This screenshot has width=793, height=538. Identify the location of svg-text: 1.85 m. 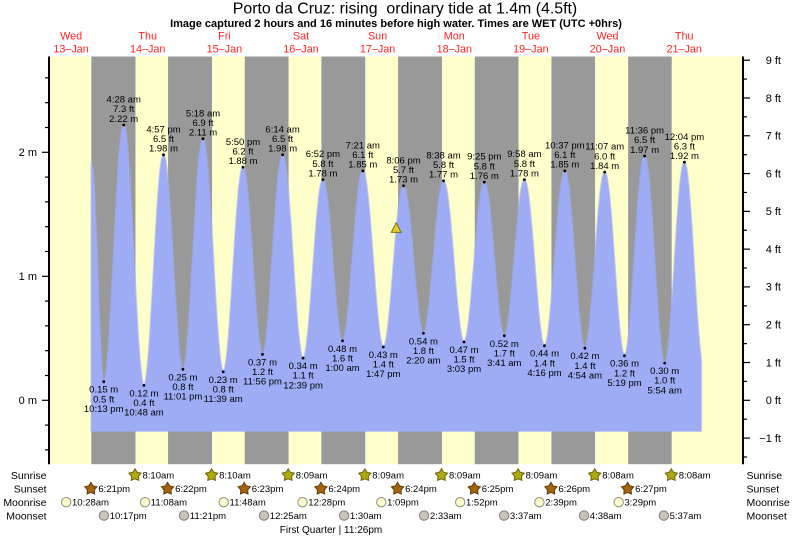
(362, 165).